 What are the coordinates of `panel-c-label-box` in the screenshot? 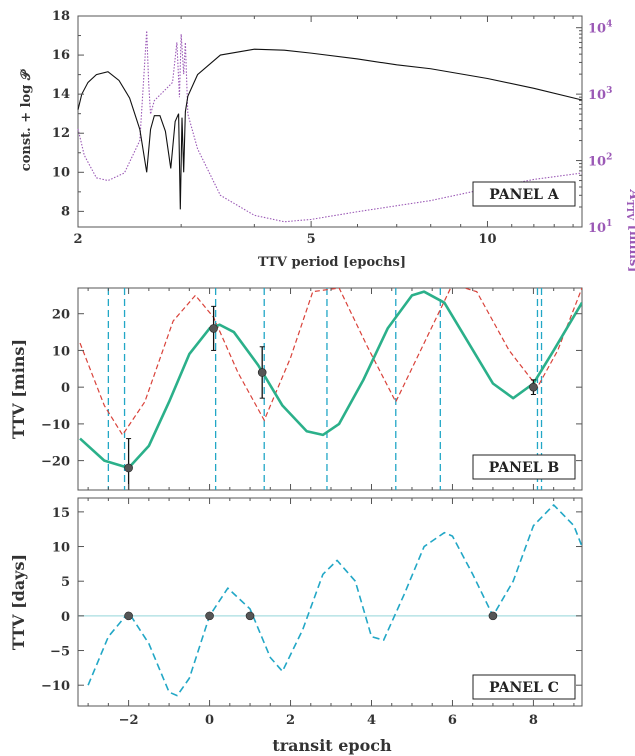 It's located at (524, 687).